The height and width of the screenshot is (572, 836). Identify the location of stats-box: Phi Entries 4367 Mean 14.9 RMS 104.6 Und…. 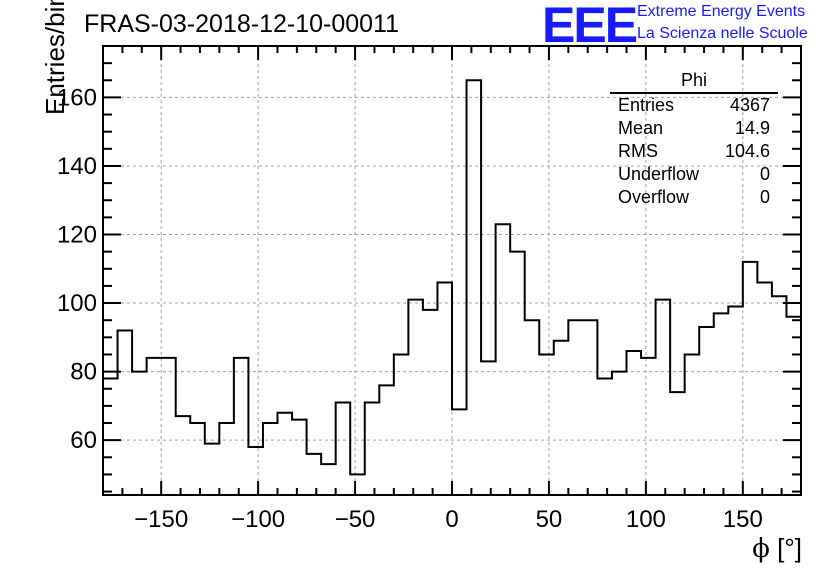
(694, 139).